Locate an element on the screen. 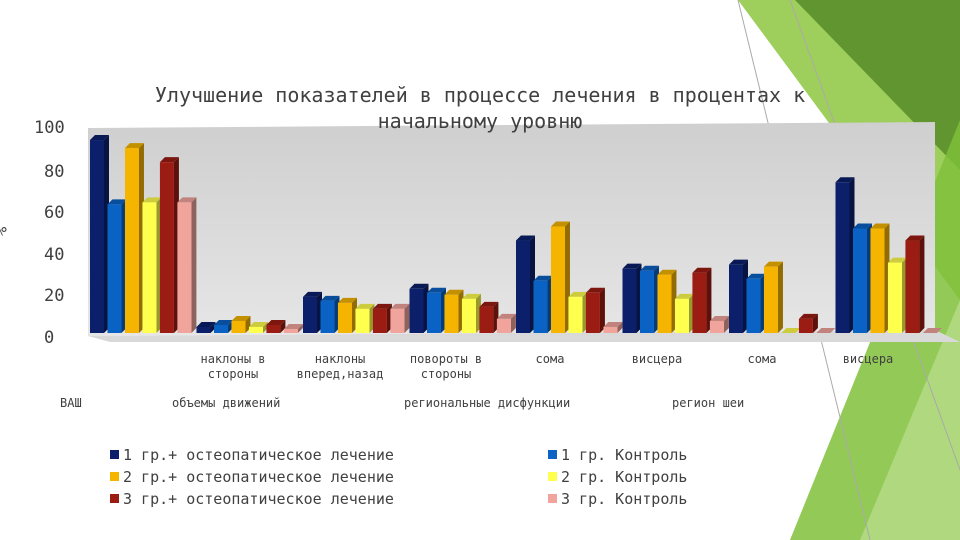 This screenshot has width=960, height=540. legend-item: 1 гр.+ остеопатическое лечение is located at coordinates (252, 455).